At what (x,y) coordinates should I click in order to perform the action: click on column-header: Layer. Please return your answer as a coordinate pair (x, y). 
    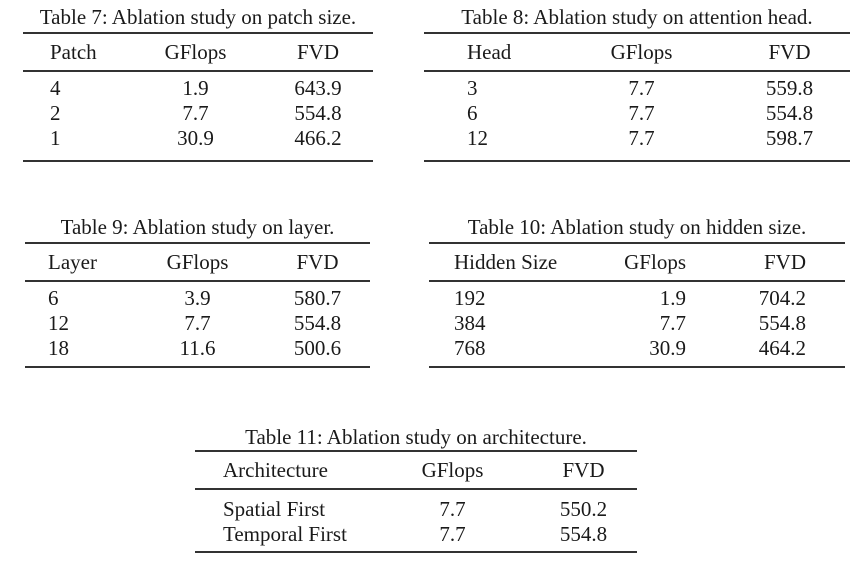
    Looking at the image, I should click on (77, 262).